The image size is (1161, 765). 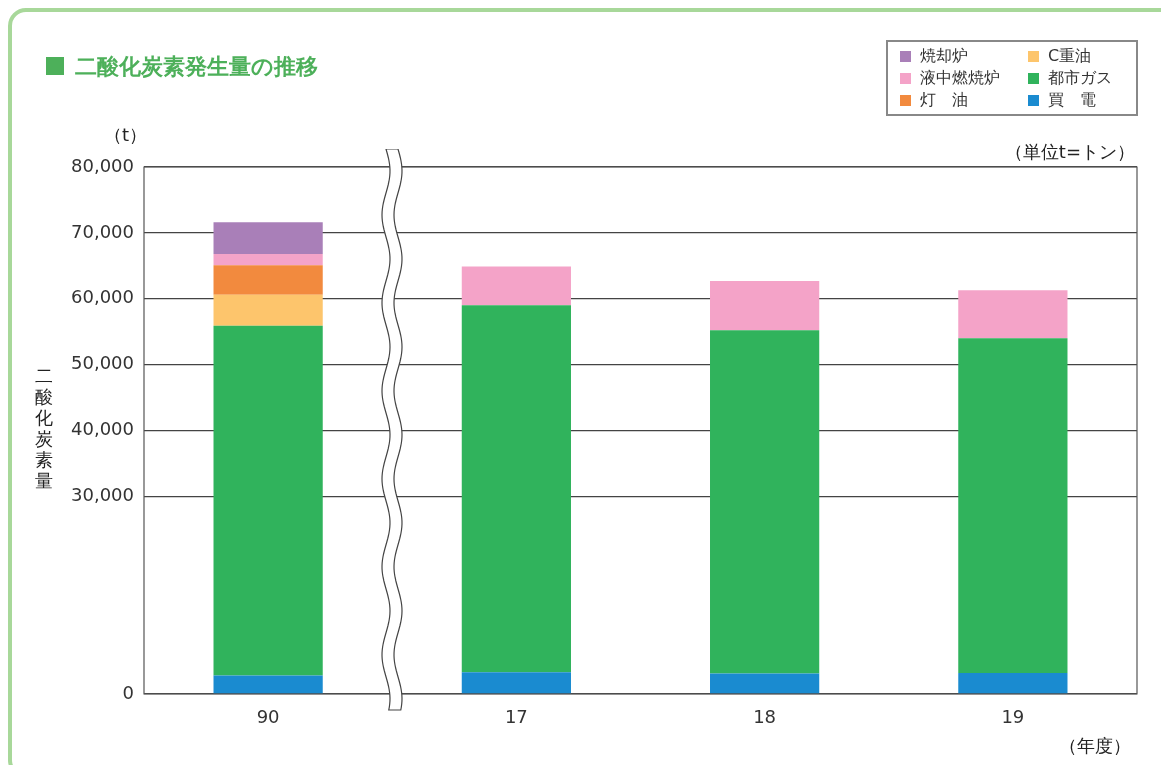 I want to click on text: （t）, so click(x=126, y=135).